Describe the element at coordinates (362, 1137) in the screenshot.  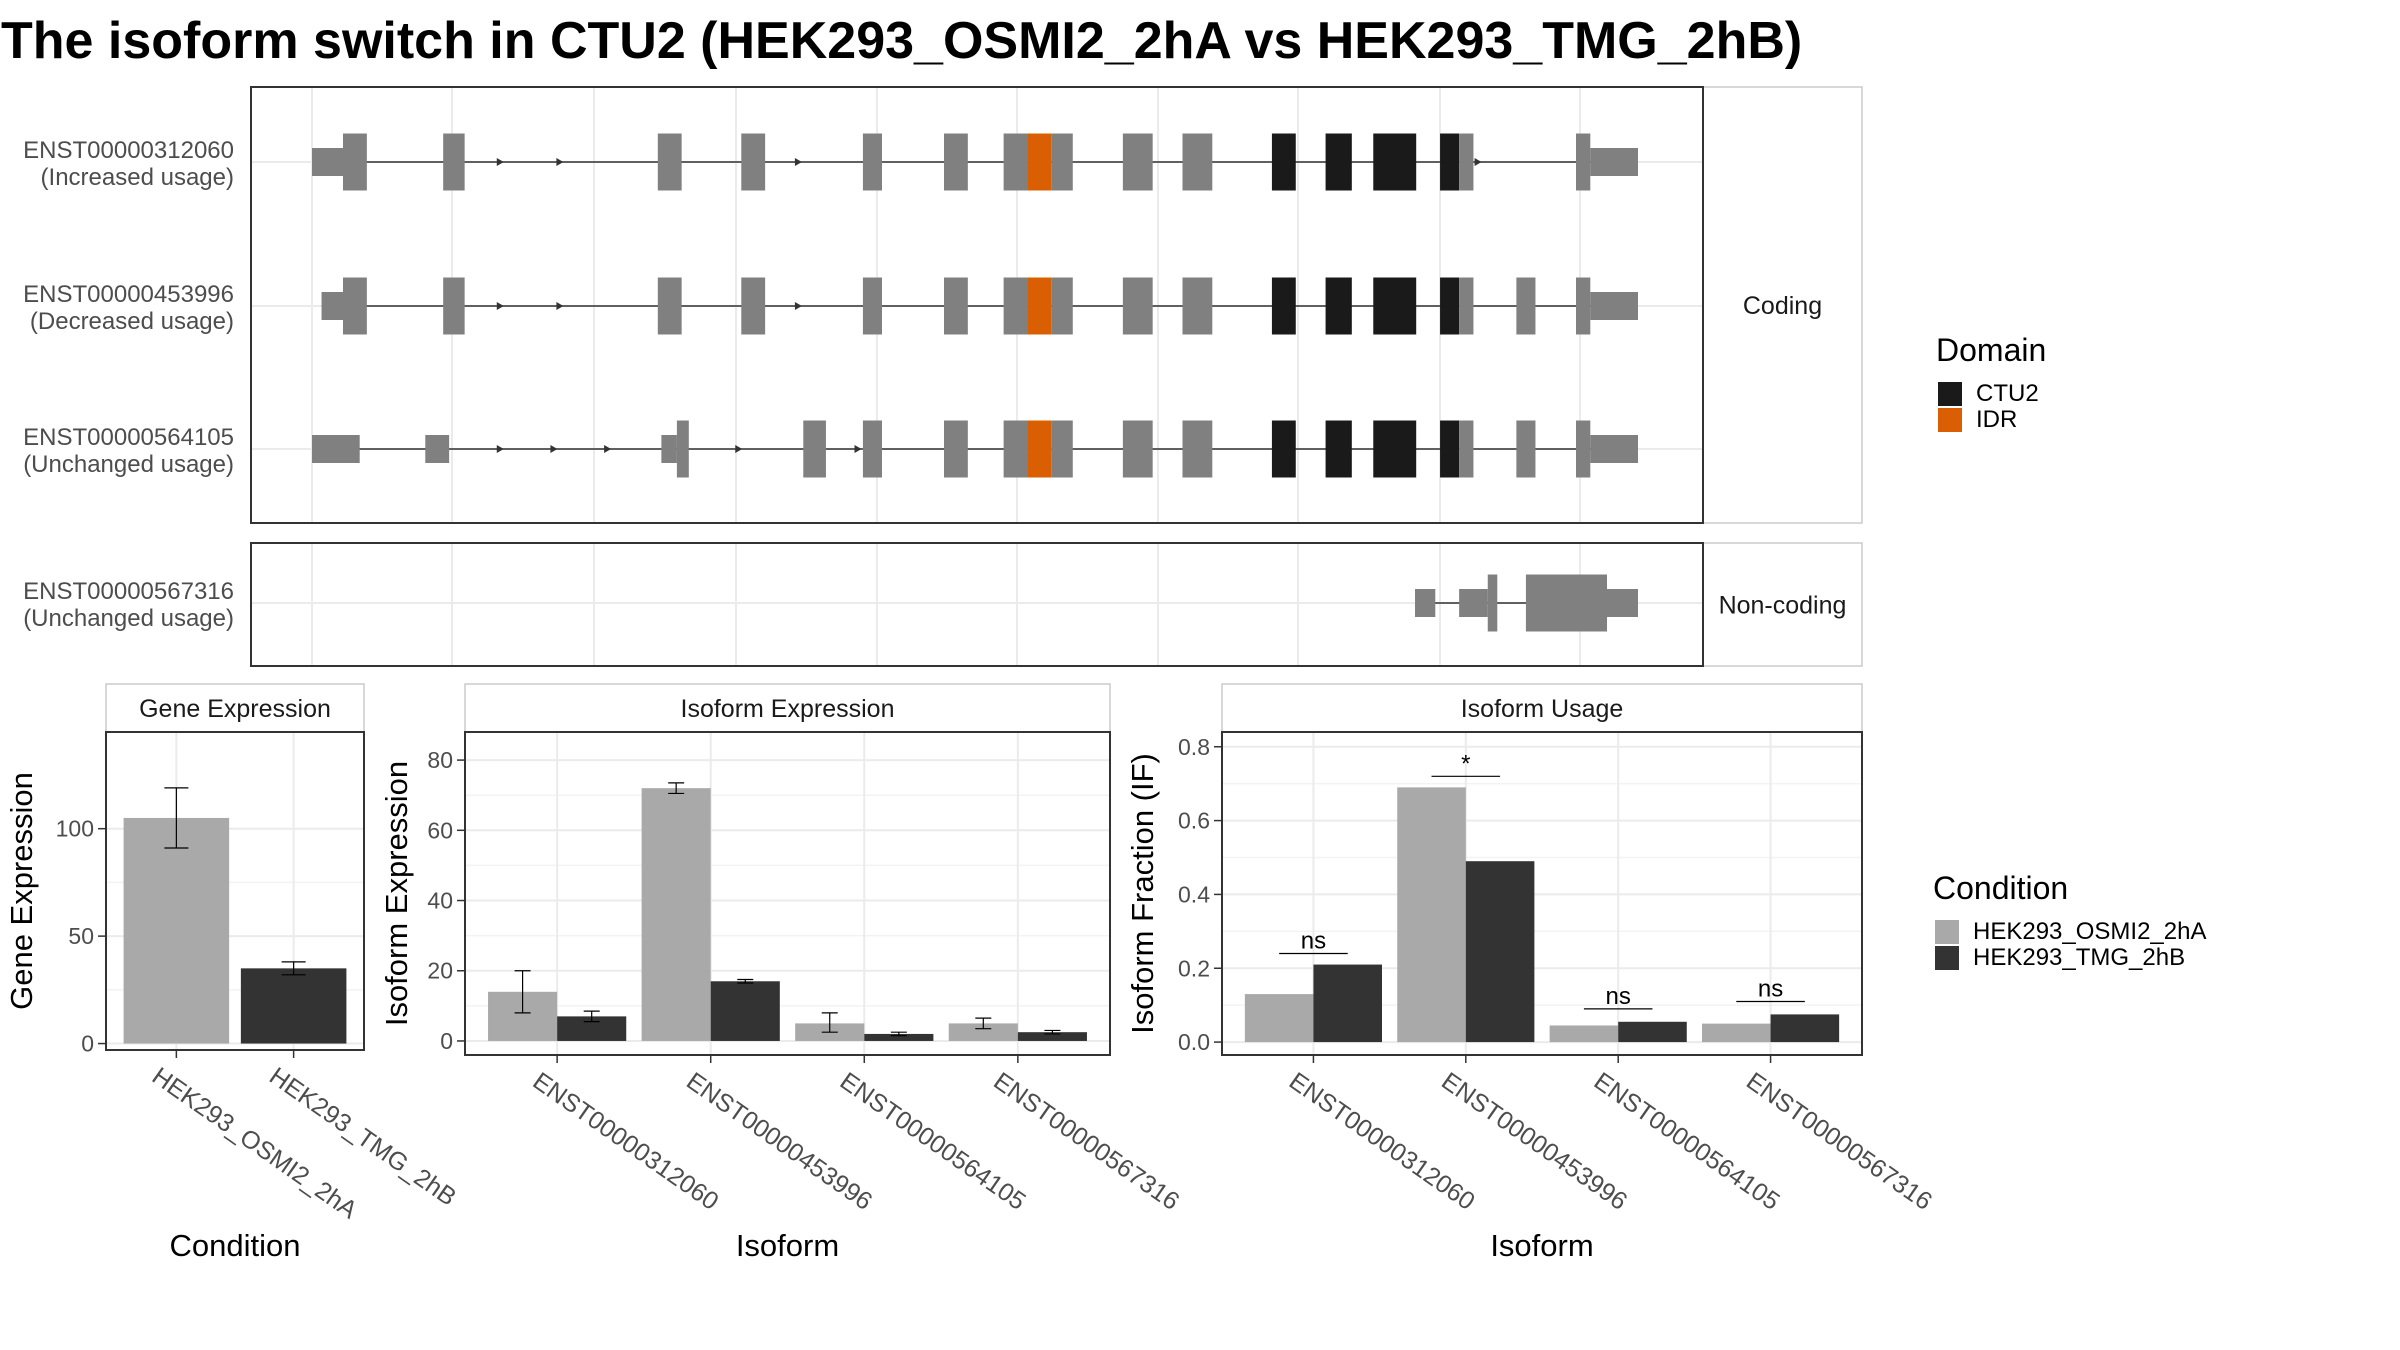
I see `x-tick-label: HEK293_TMG_2hB` at that location.